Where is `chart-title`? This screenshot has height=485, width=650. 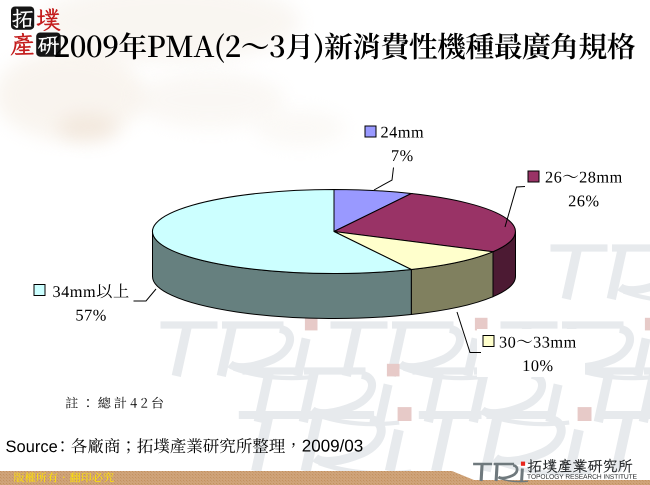
chart-title is located at coordinates (345, 47).